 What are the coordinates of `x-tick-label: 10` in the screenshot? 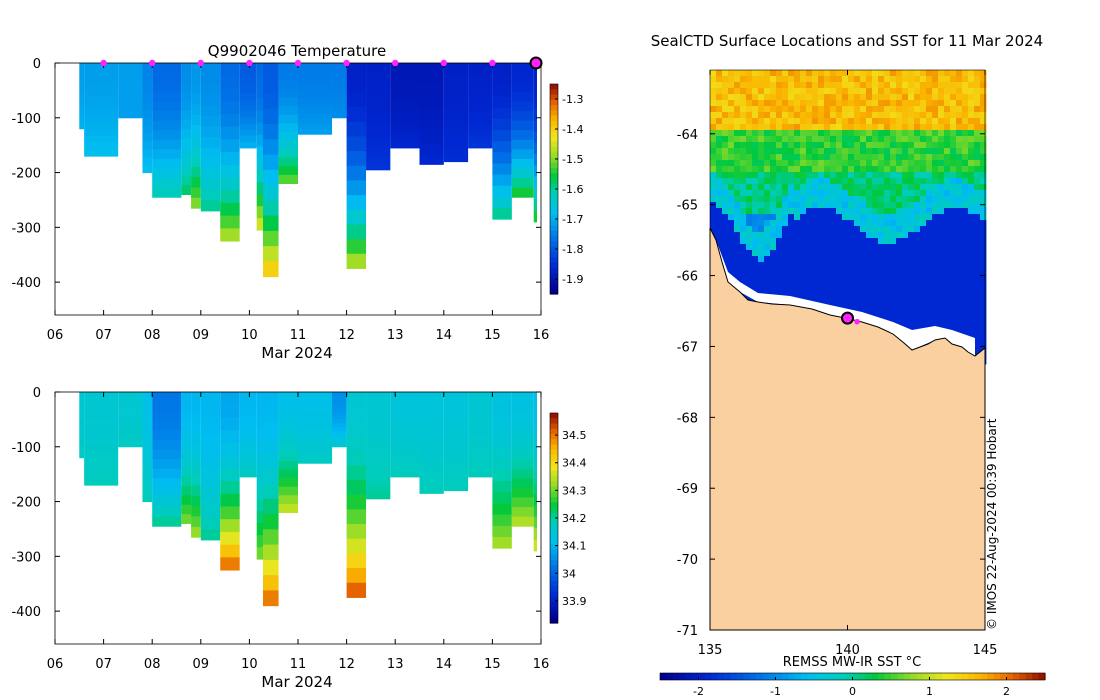 It's located at (249, 335).